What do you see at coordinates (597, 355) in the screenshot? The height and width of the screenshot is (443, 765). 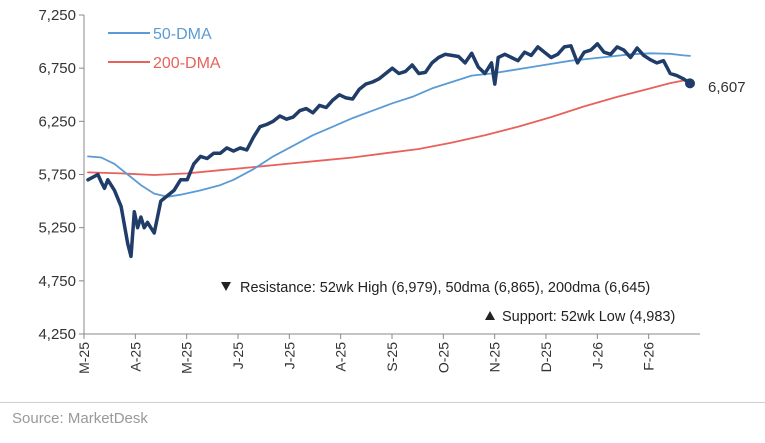 I see `x-tick-label: J-26` at bounding box center [597, 355].